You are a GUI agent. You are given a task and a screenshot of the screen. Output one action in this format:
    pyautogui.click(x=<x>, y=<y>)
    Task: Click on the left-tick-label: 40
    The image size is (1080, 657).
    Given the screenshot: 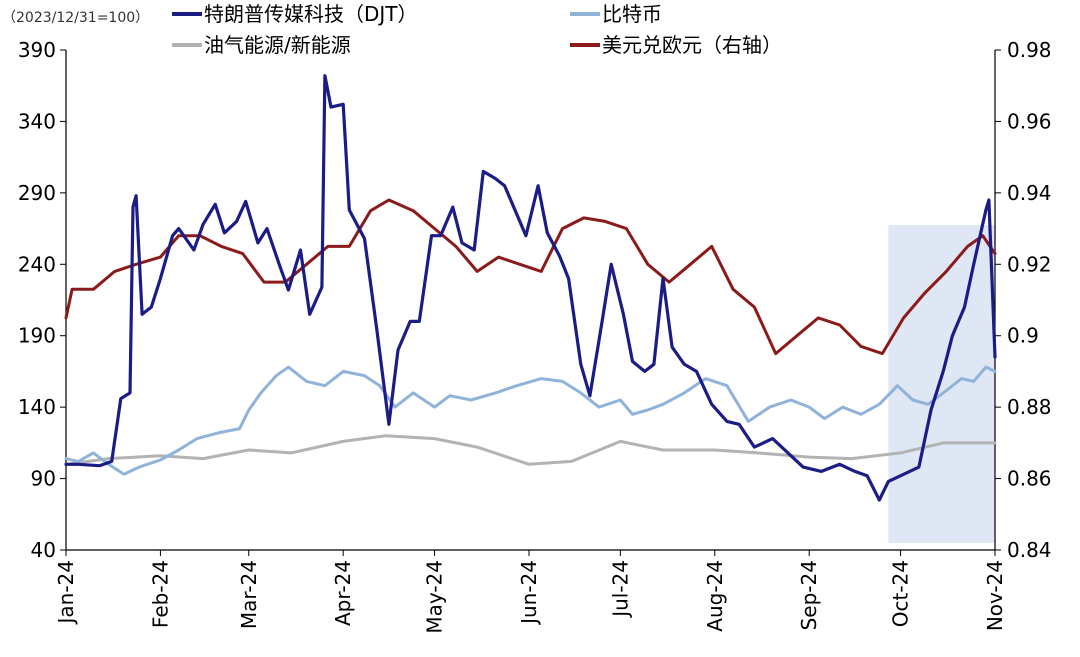 What is the action you would take?
    pyautogui.click(x=43, y=550)
    